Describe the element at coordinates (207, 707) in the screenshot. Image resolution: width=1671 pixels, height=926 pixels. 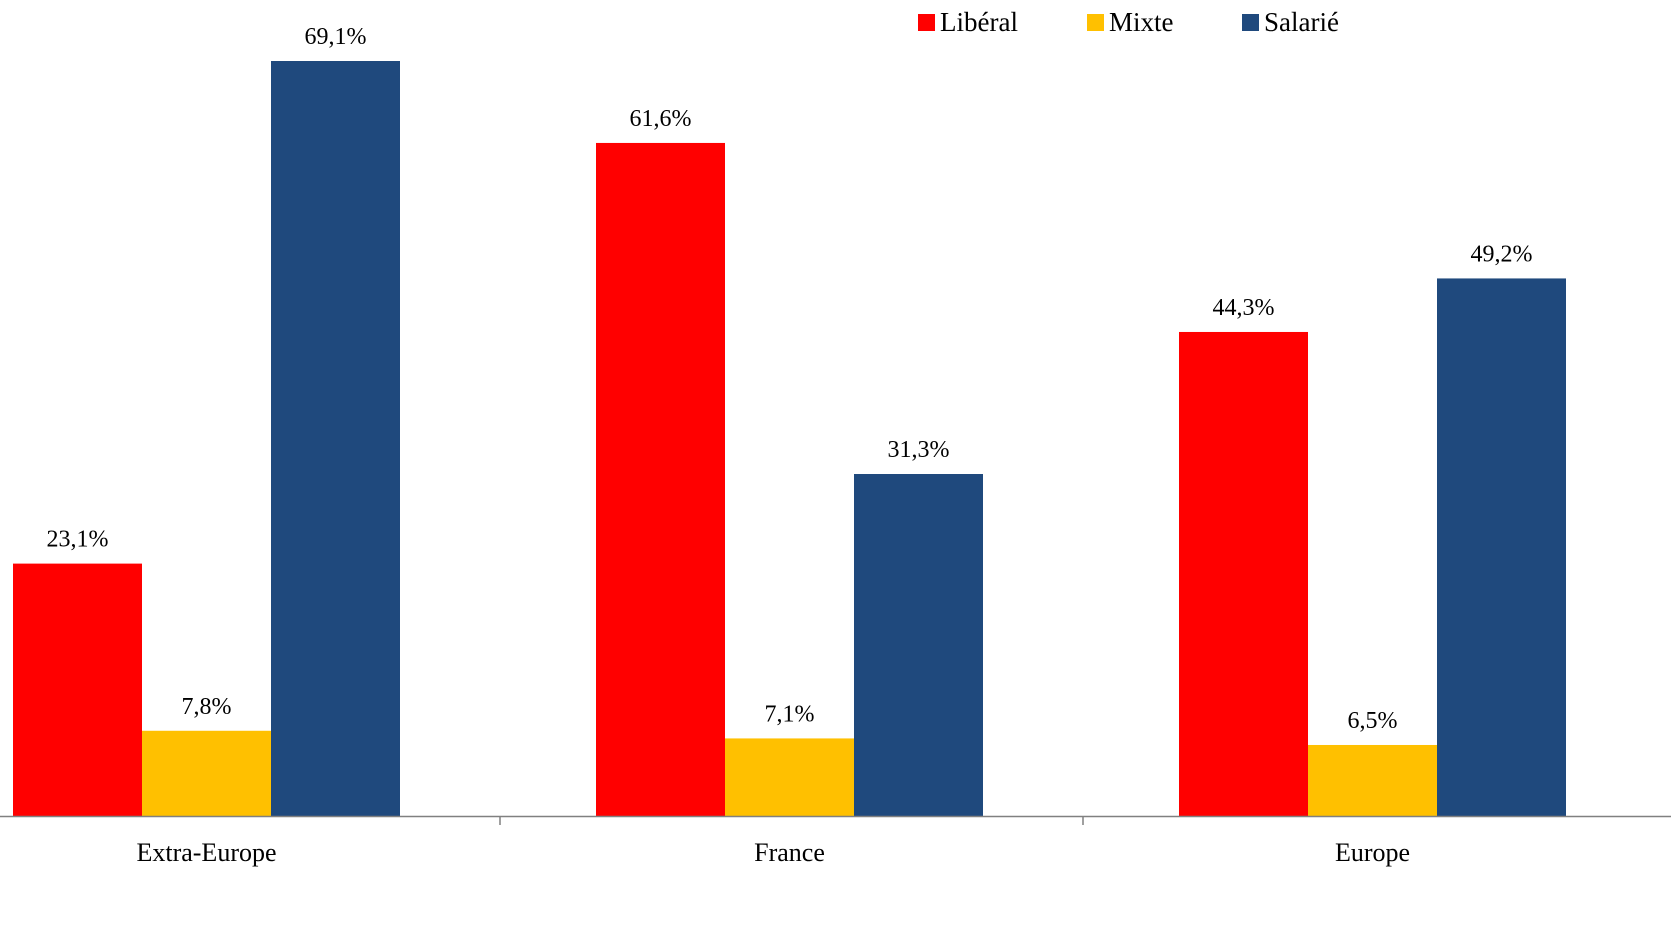
I see `data-label-mixte-extra-europe: 7,8%` at that location.